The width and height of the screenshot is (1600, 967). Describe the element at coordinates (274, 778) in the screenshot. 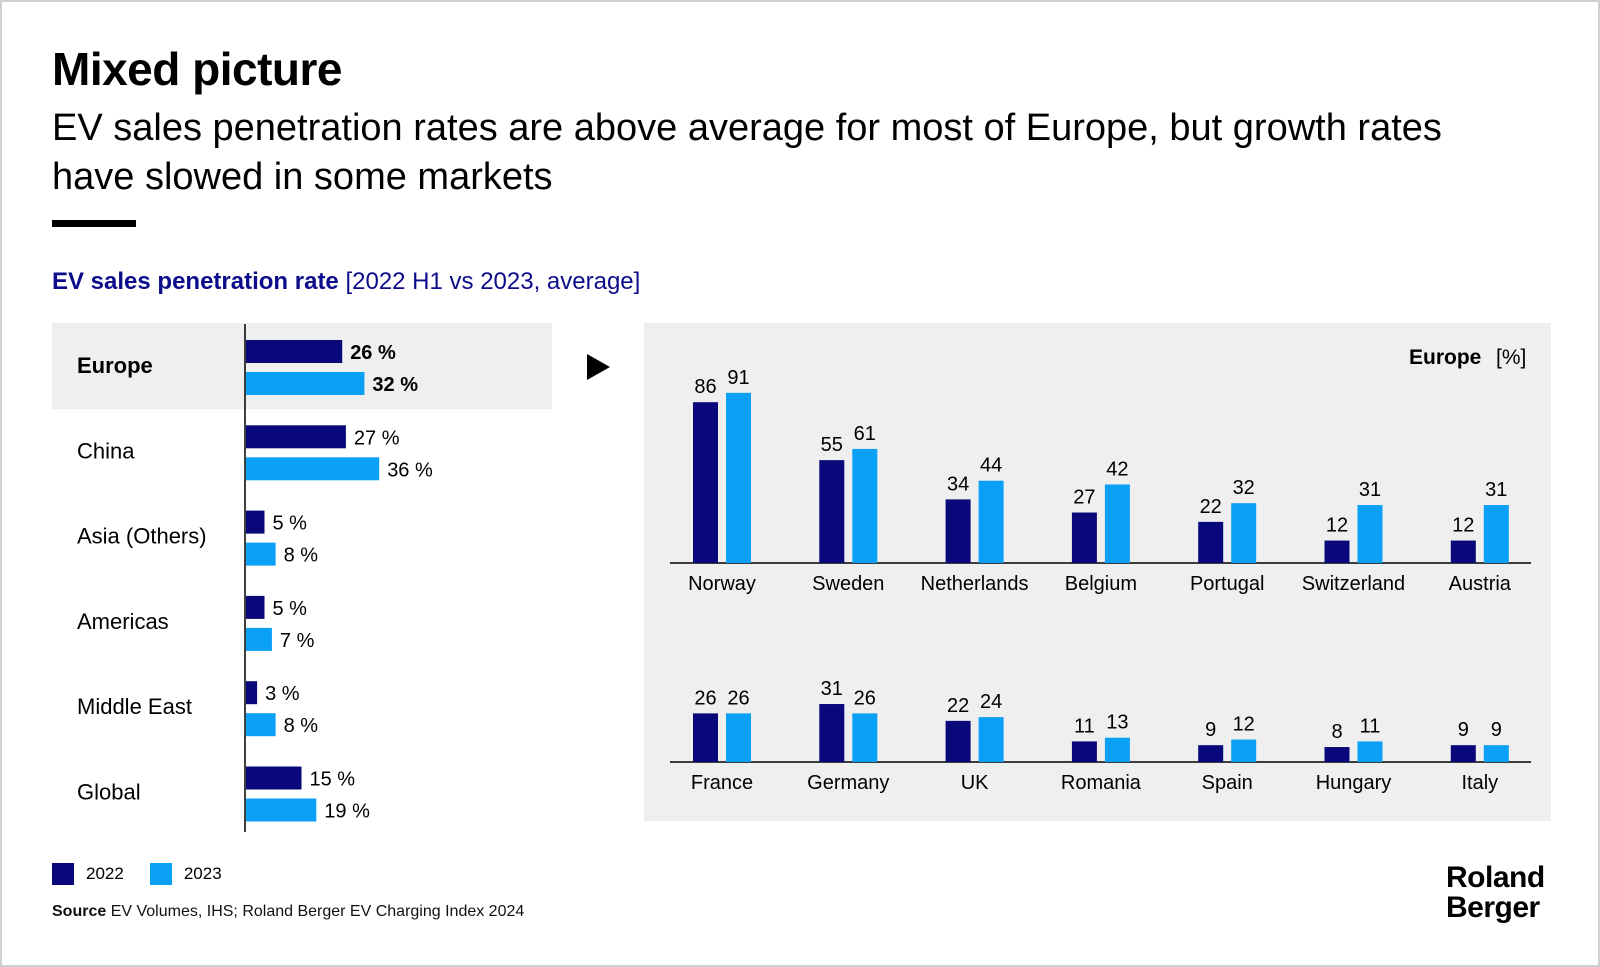

I see `bar-2022-global` at that location.